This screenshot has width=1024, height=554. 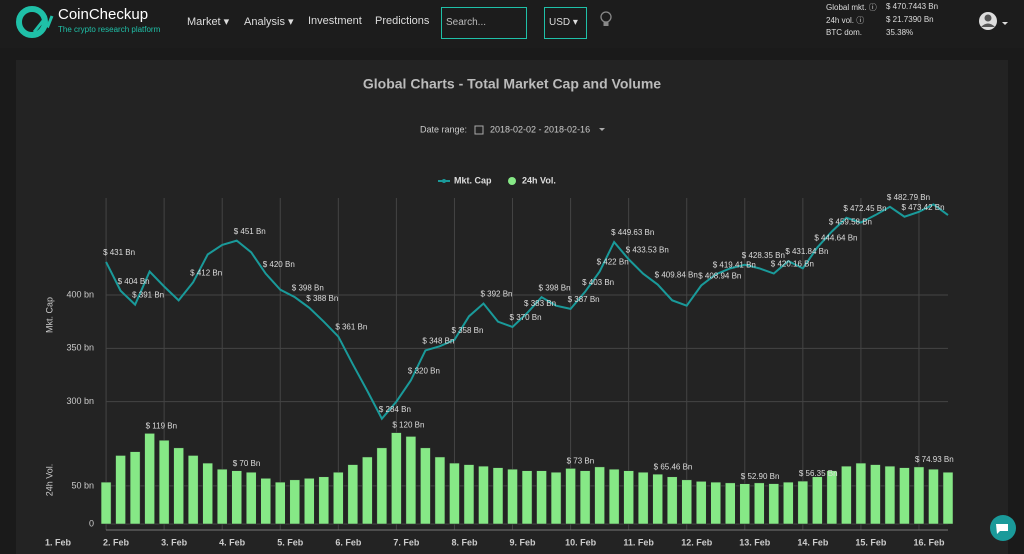 What do you see at coordinates (467, 330) in the screenshot?
I see `data-label: $ 358 Bn` at bounding box center [467, 330].